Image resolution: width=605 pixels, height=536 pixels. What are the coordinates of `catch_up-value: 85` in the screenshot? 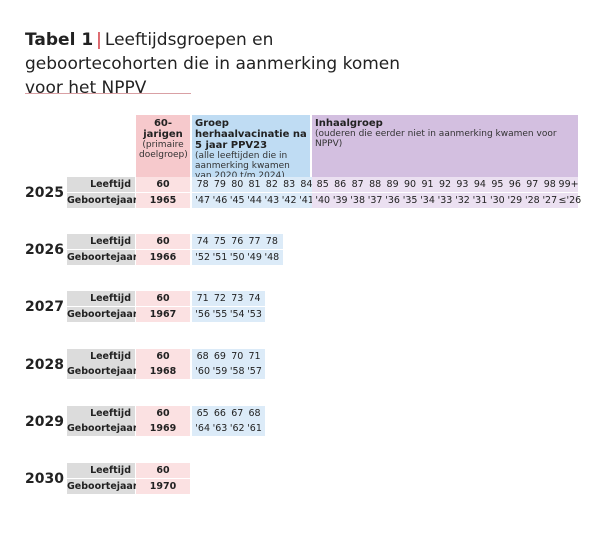 It's located at (322, 184).